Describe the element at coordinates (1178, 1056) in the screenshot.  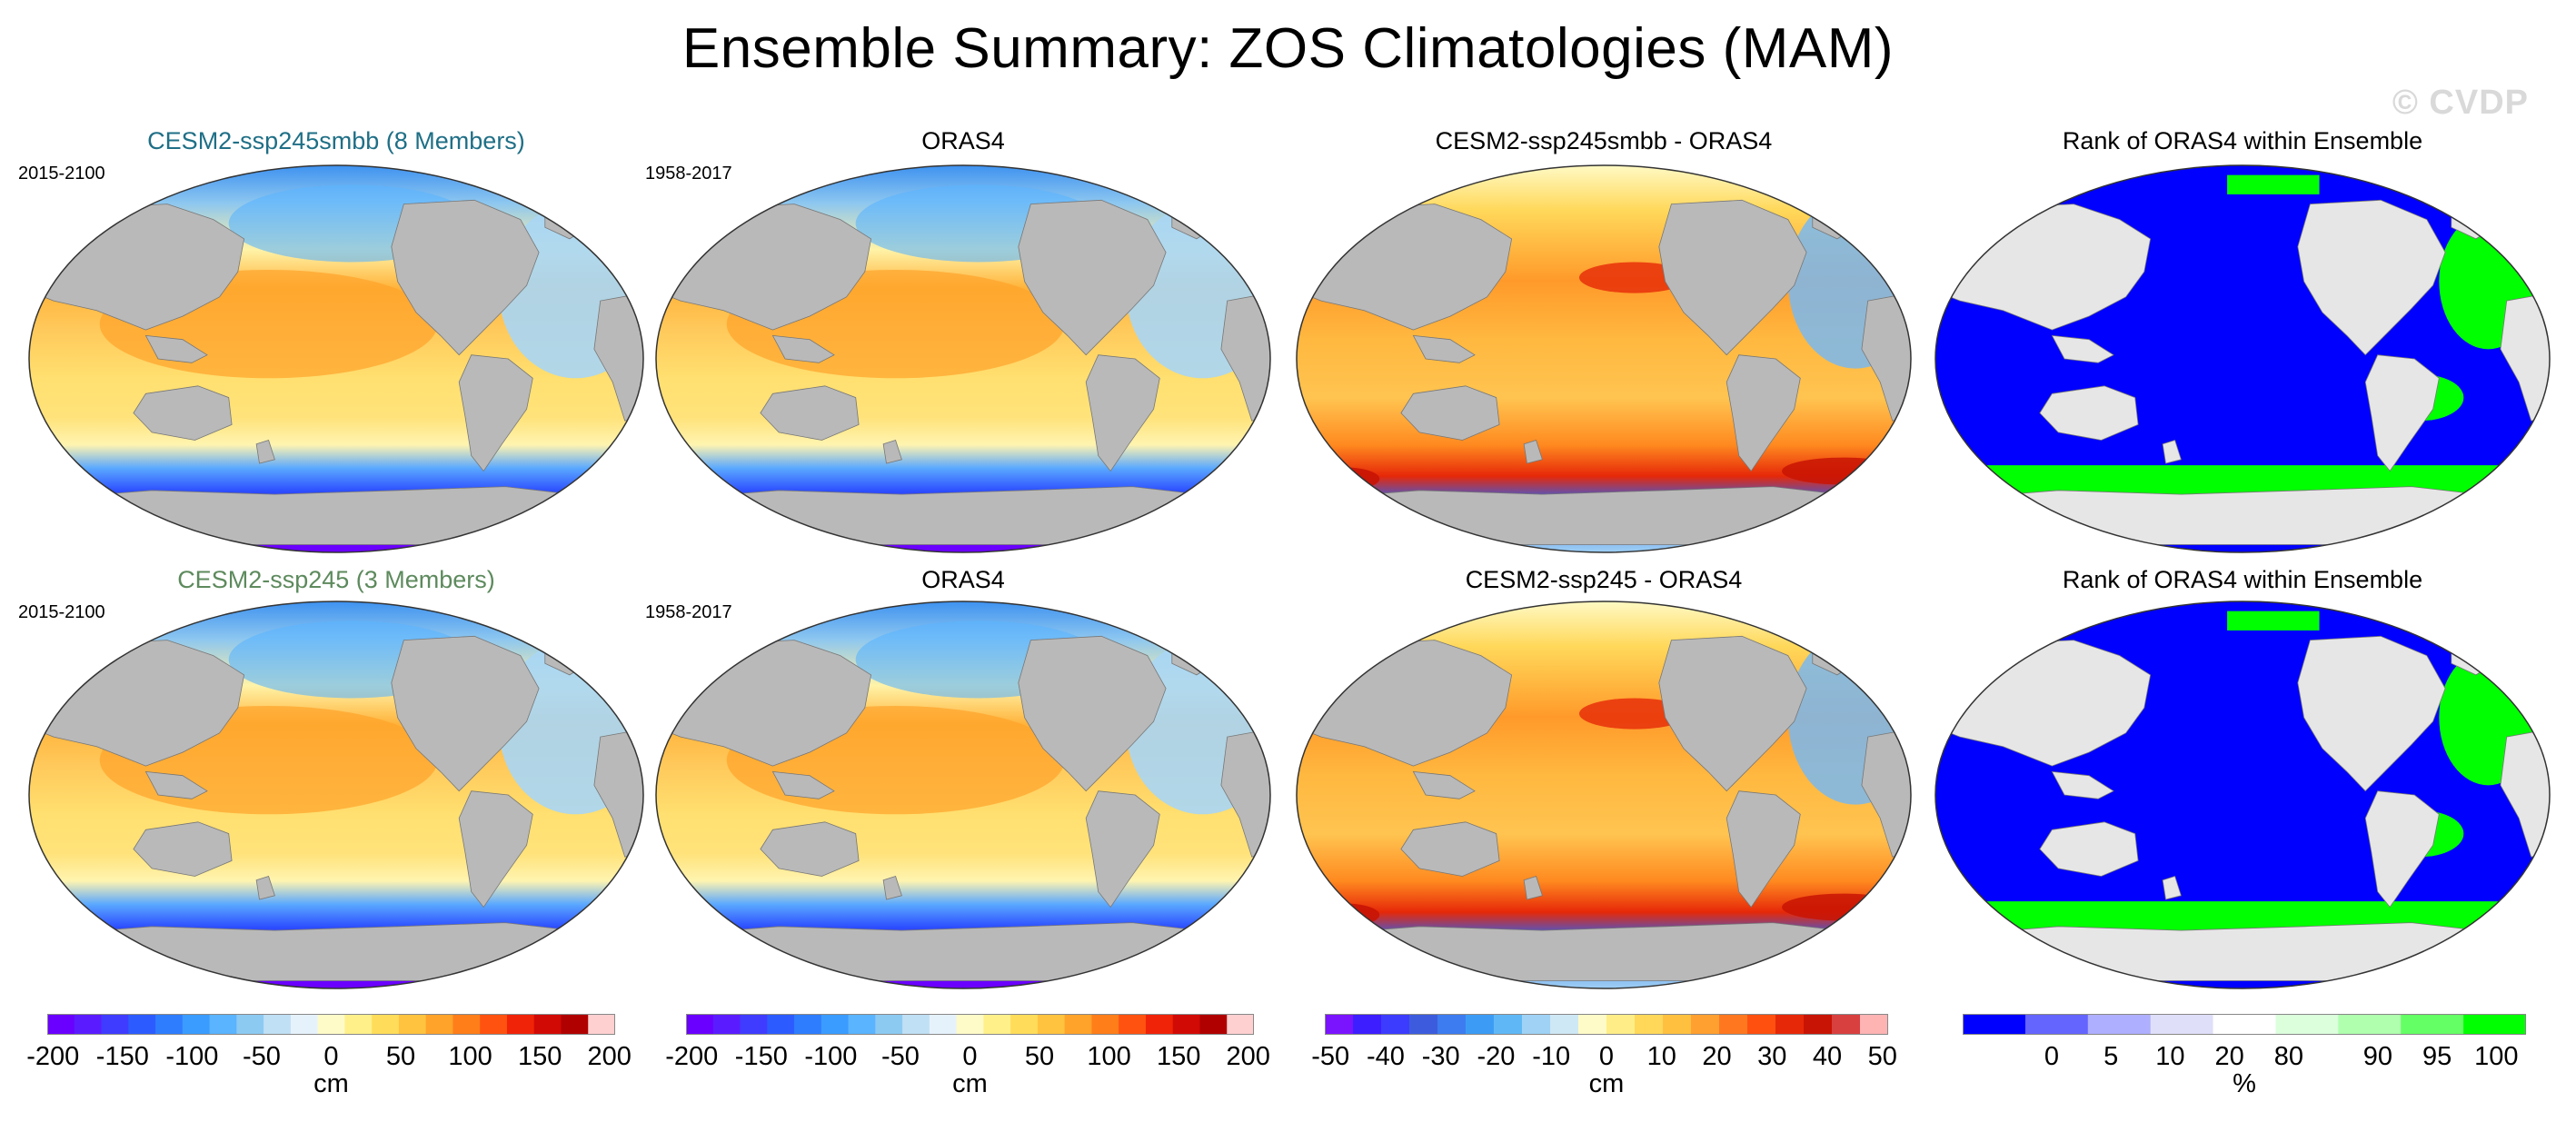
I see `colorbar-tick-label: 150` at that location.